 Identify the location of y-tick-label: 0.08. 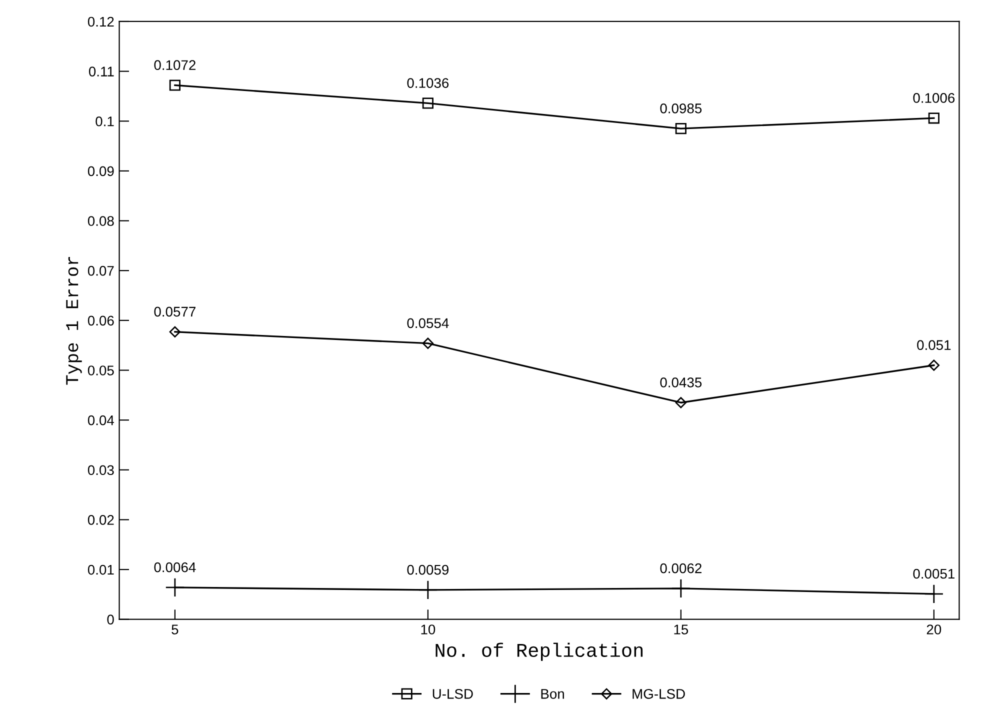
(101, 221).